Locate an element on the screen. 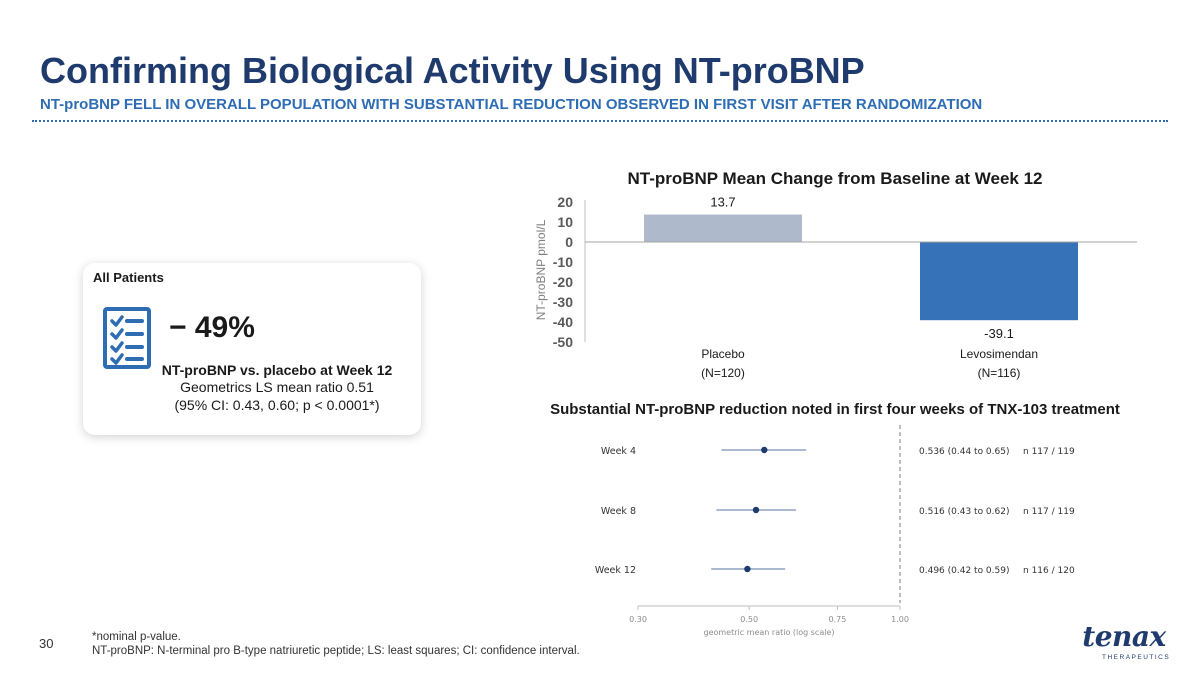  category-label: Levosimendan is located at coordinates (999, 354).